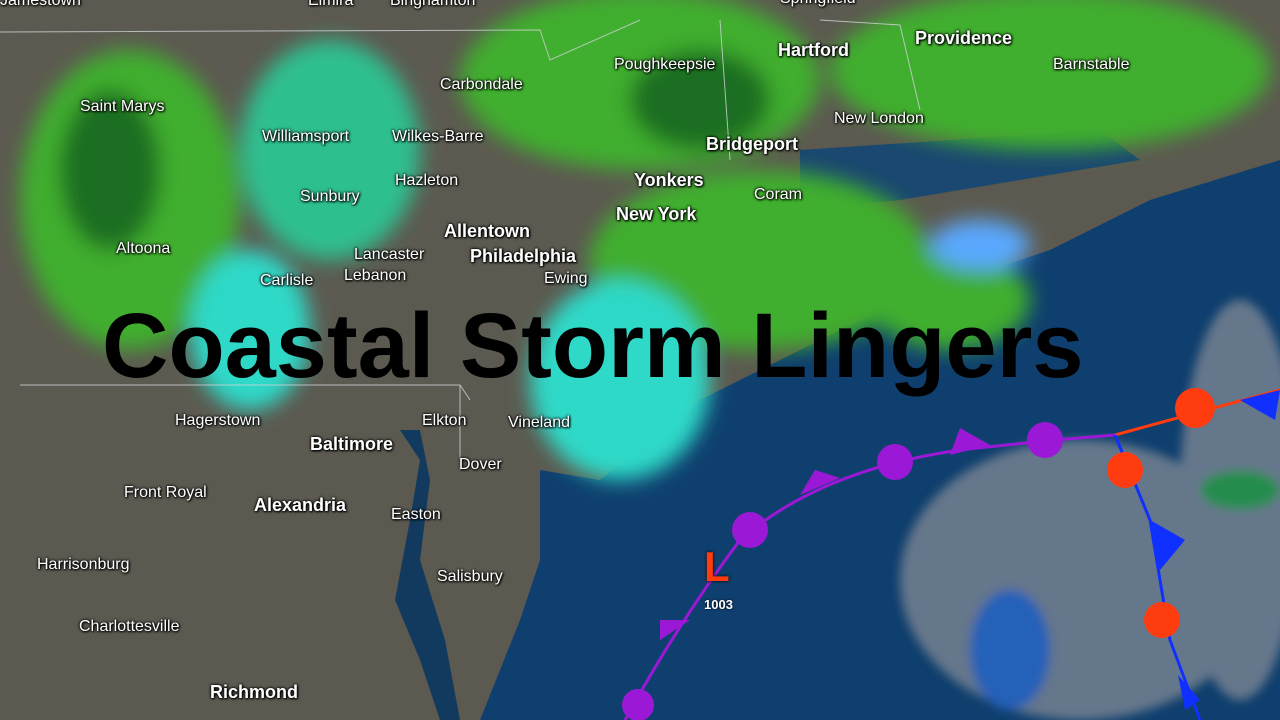  What do you see at coordinates (665, 64) in the screenshot?
I see `city-label: Poughkeepsie` at bounding box center [665, 64].